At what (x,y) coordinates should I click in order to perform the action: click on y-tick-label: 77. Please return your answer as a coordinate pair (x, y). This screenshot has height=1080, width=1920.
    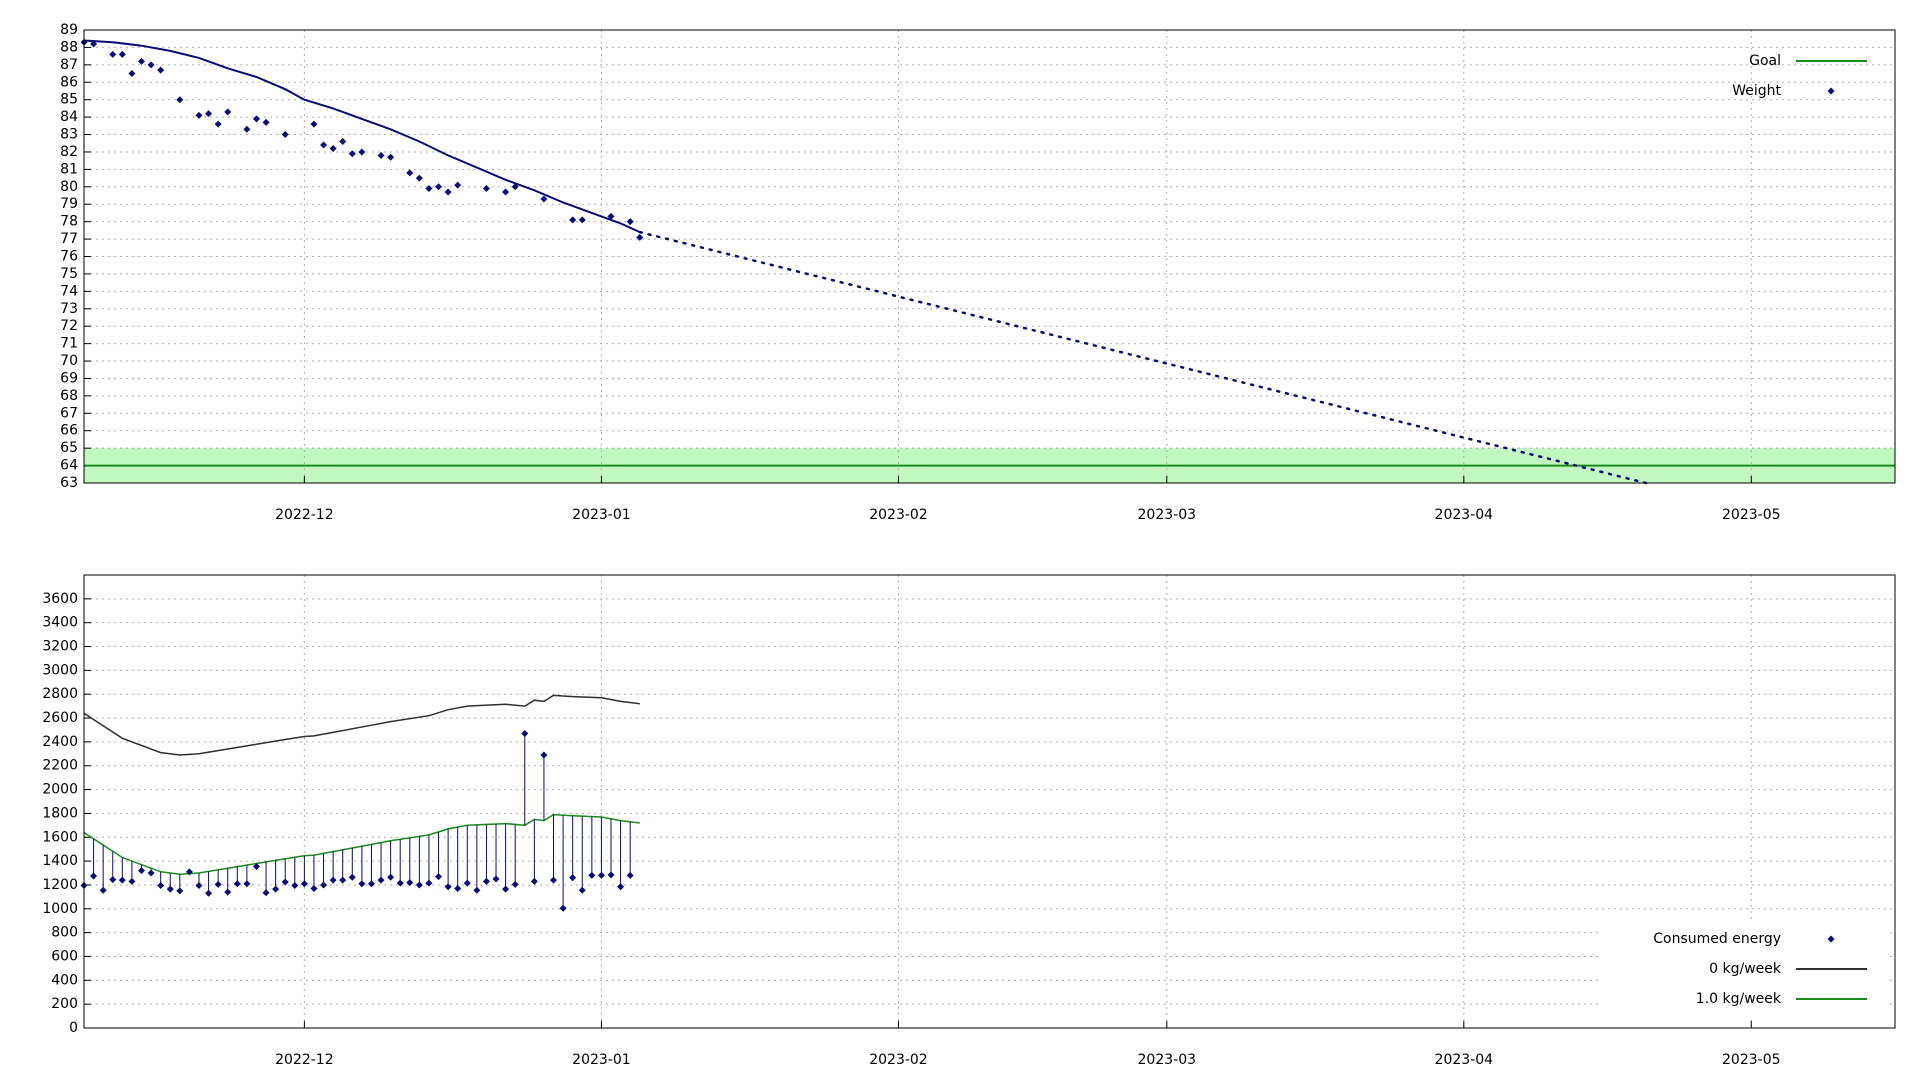
    Looking at the image, I should click on (69, 239).